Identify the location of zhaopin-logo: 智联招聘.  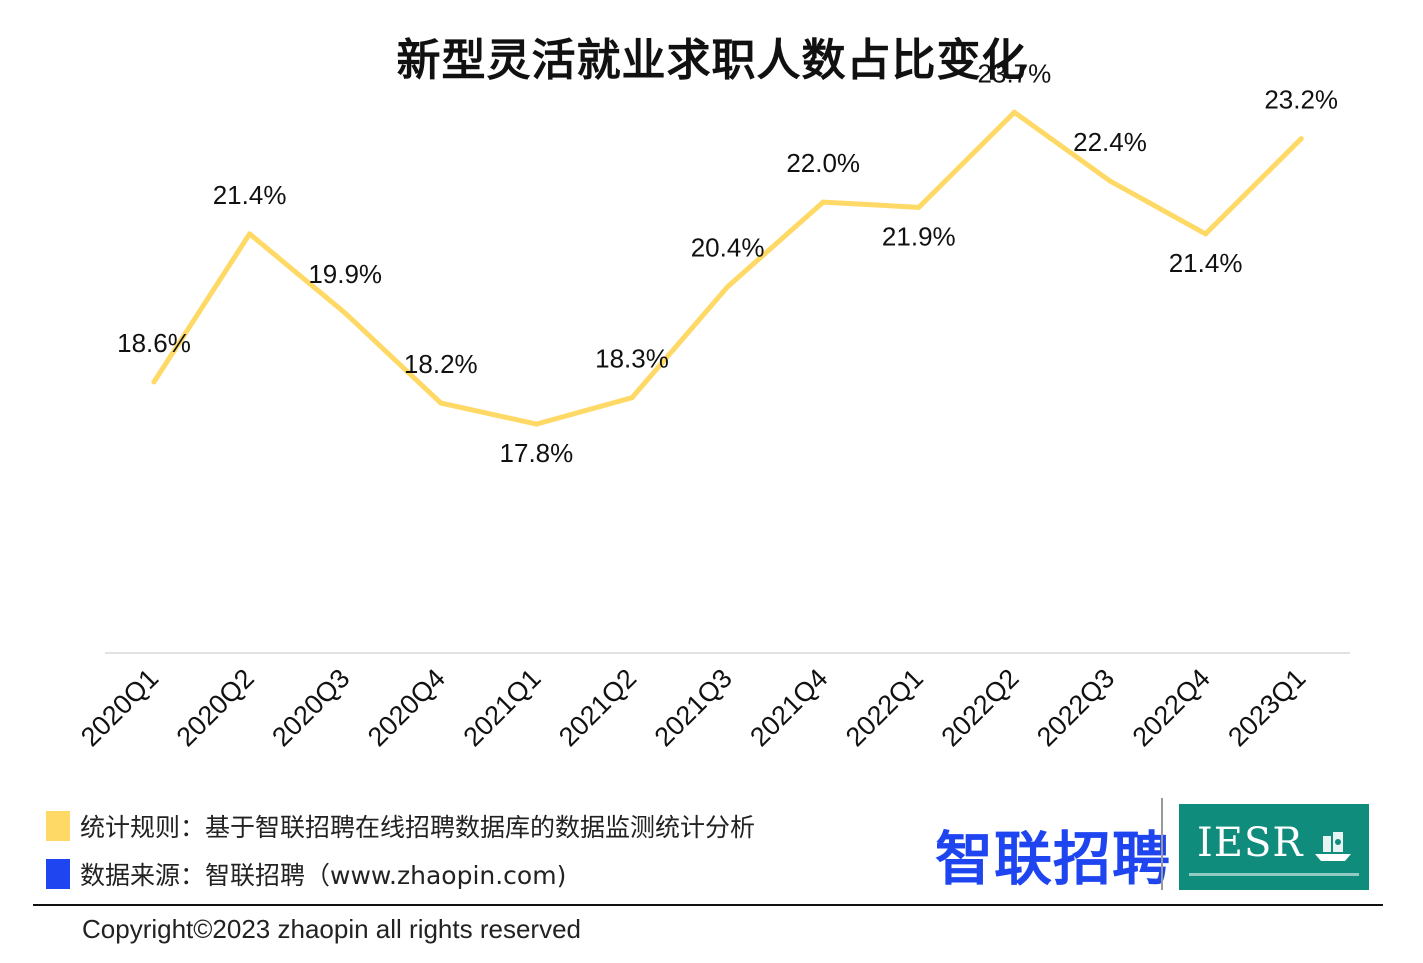
(1053, 859).